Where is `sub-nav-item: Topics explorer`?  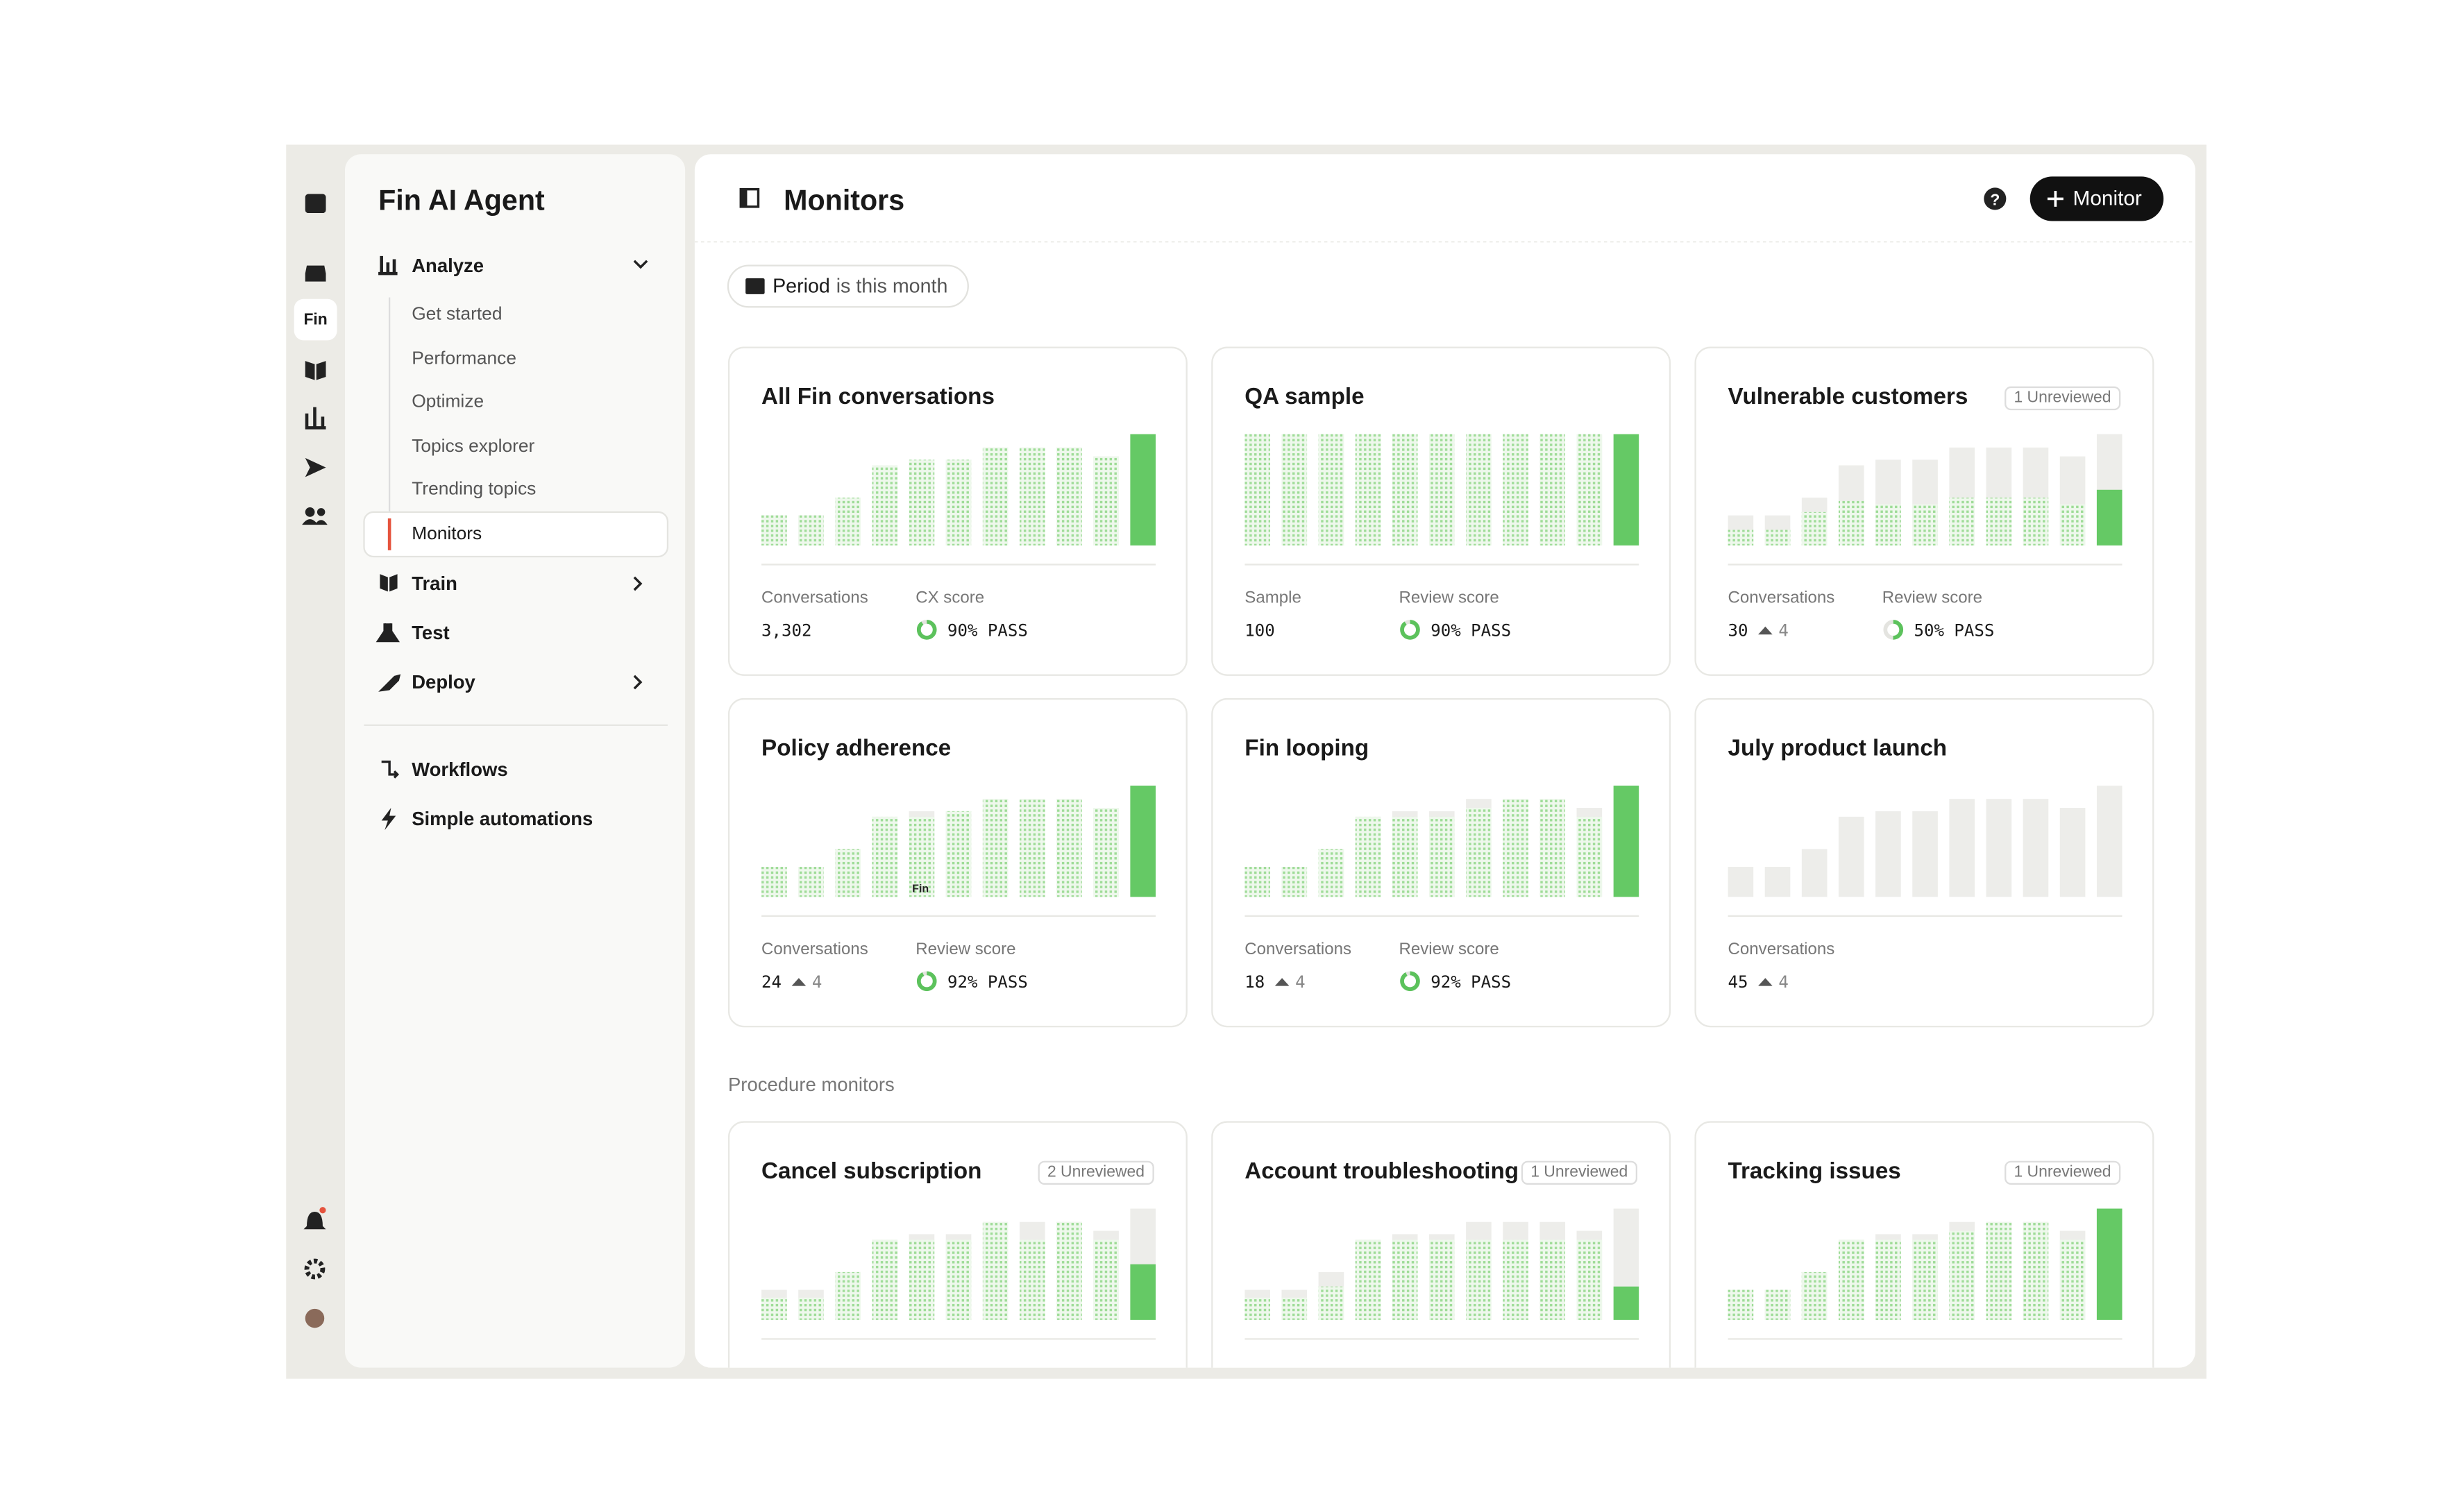
sub-nav-item: Topics explorer is located at coordinates (474, 447).